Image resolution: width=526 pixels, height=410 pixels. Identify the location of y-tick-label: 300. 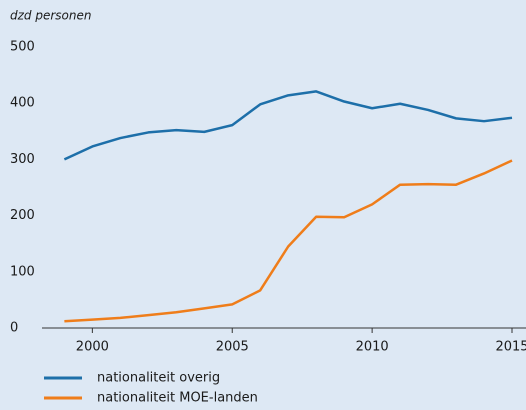
(22, 159).